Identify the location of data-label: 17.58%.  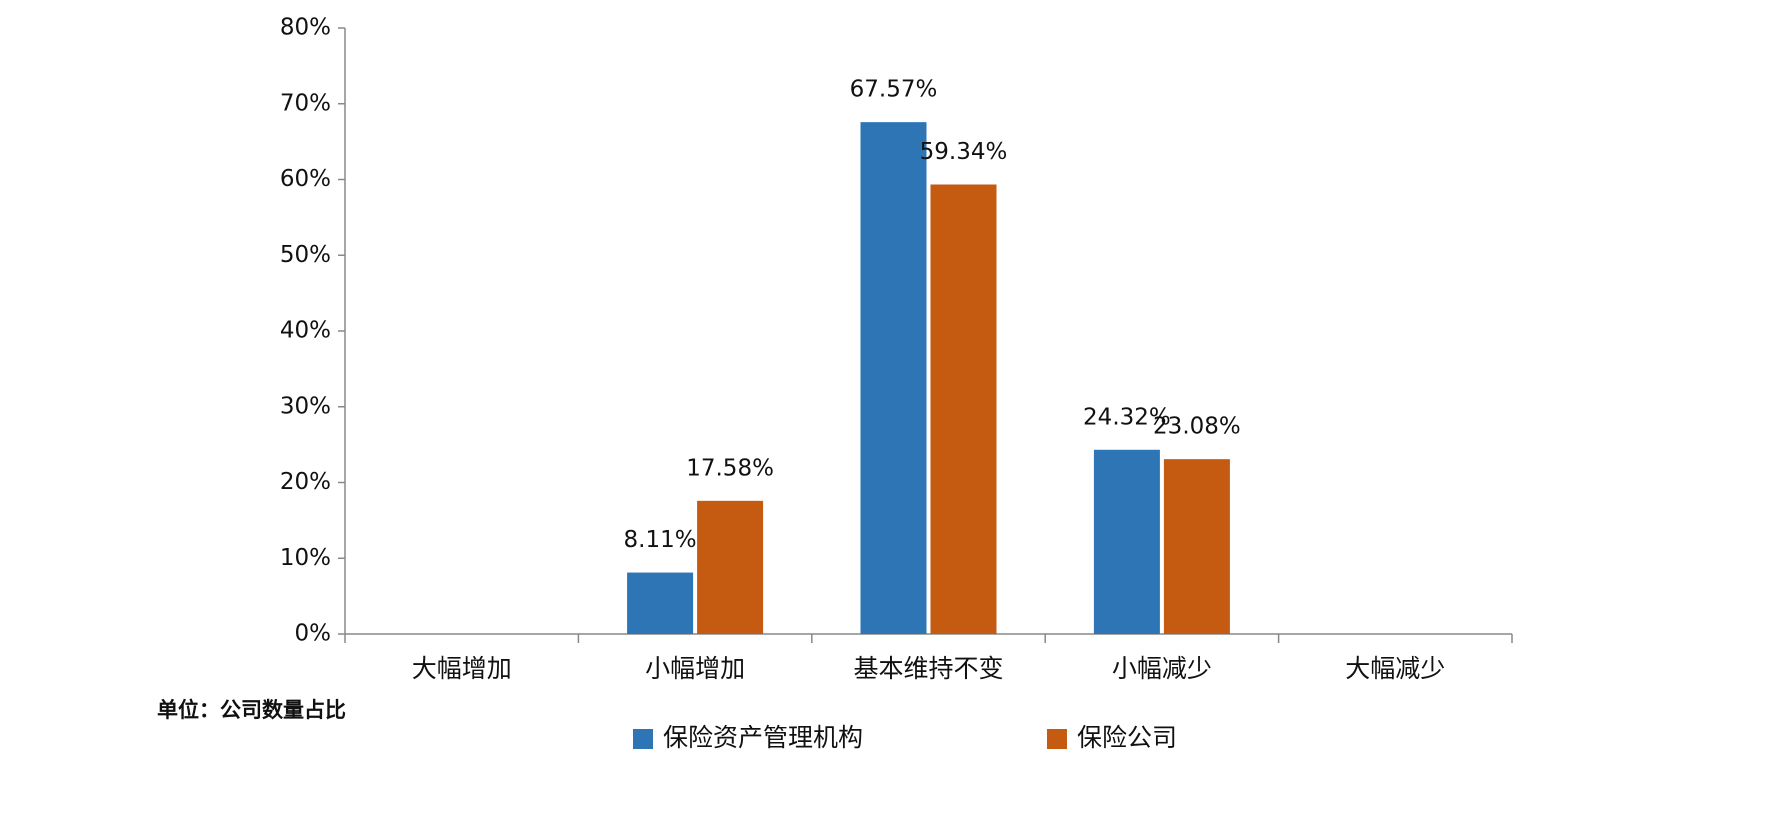
(730, 468).